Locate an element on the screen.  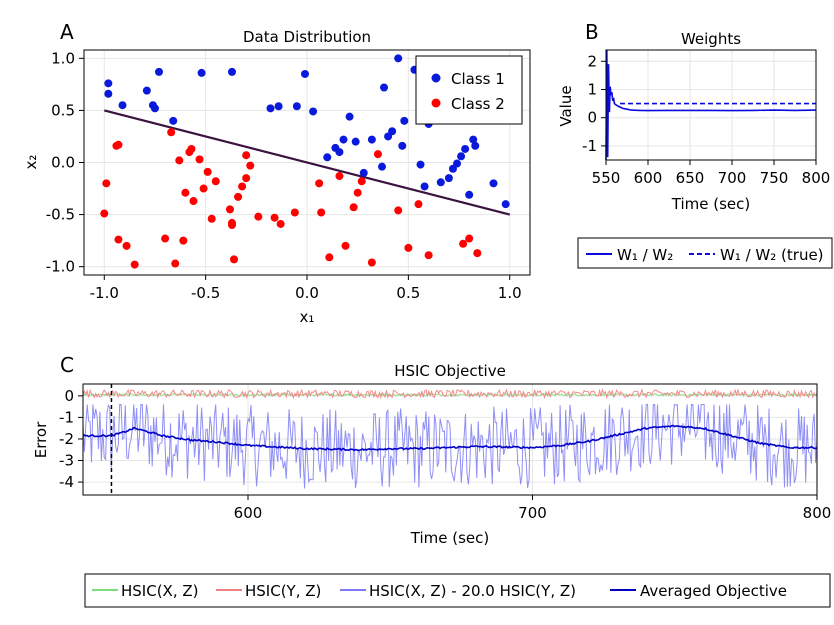
scatter-x-tick-label: 0.5 is located at coordinates (408, 293).